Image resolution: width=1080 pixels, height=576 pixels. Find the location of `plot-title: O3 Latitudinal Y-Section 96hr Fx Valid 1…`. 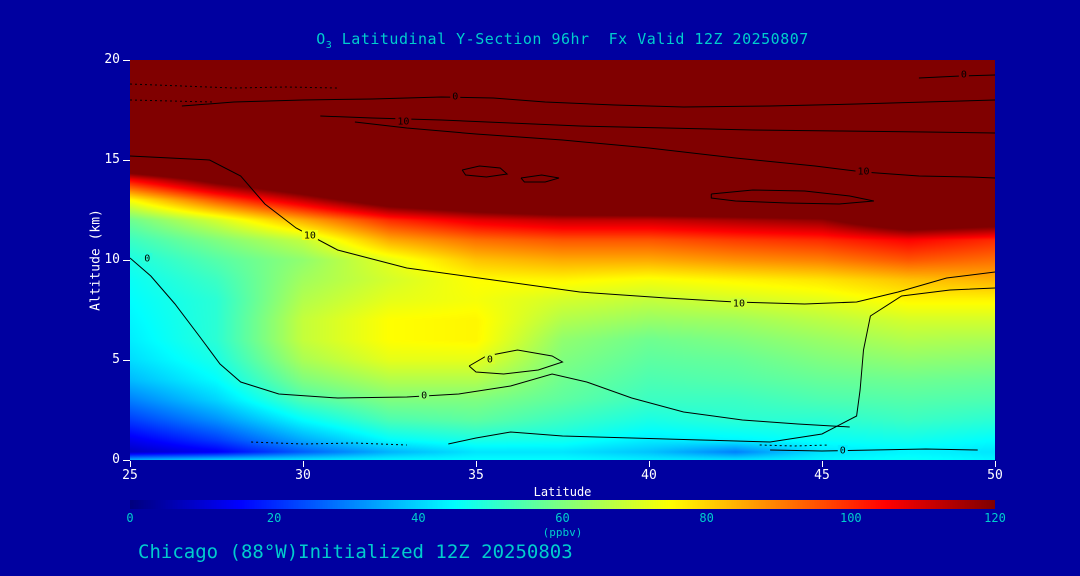

plot-title: O3 Latitudinal Y-Section 96hr Fx Valid 1… is located at coordinates (562, 40).